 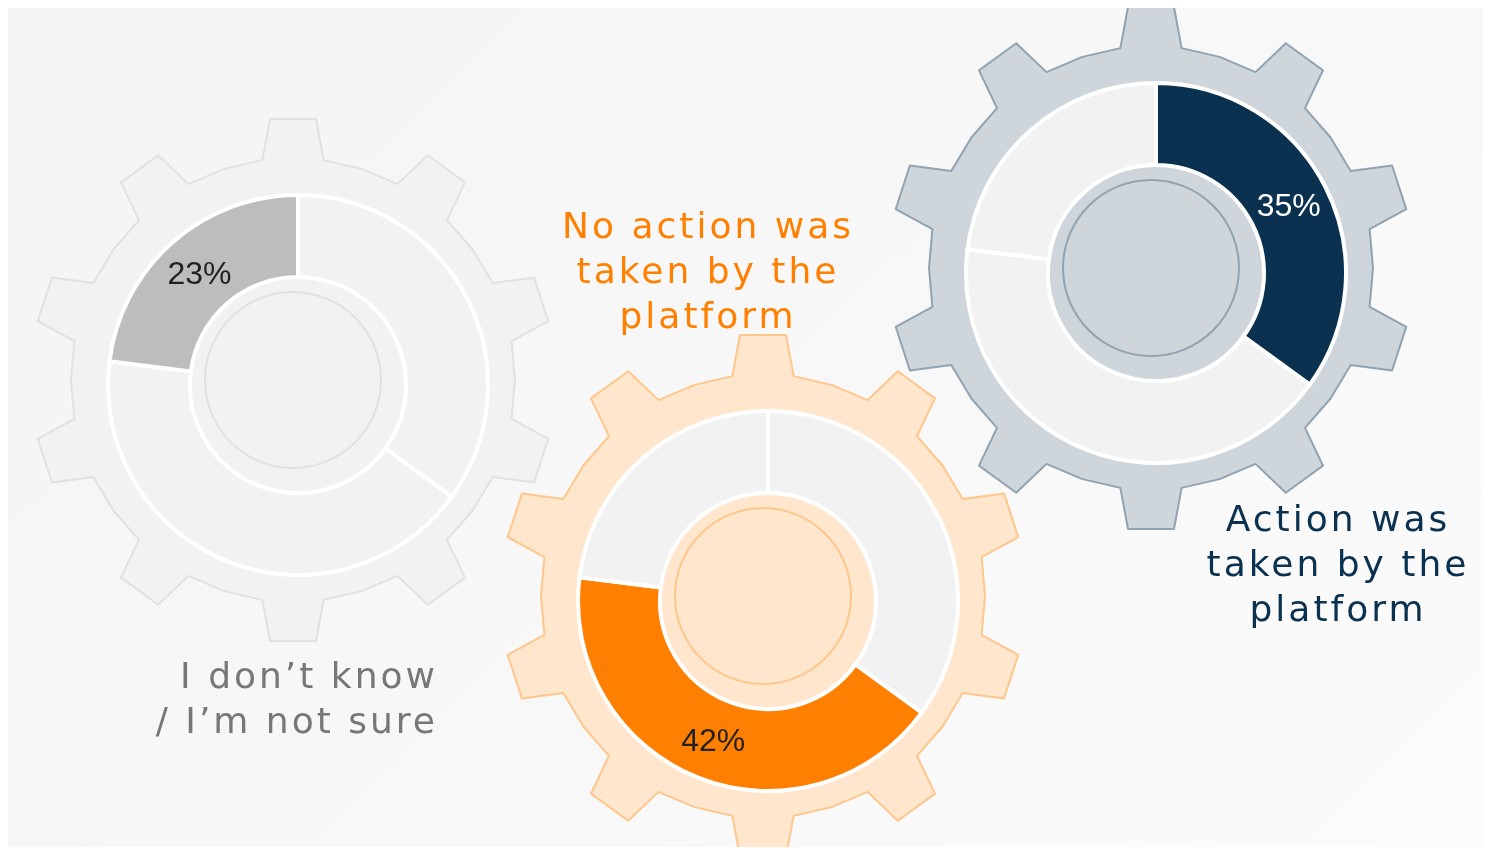 I want to click on data-label: 35%, so click(x=1288, y=205).